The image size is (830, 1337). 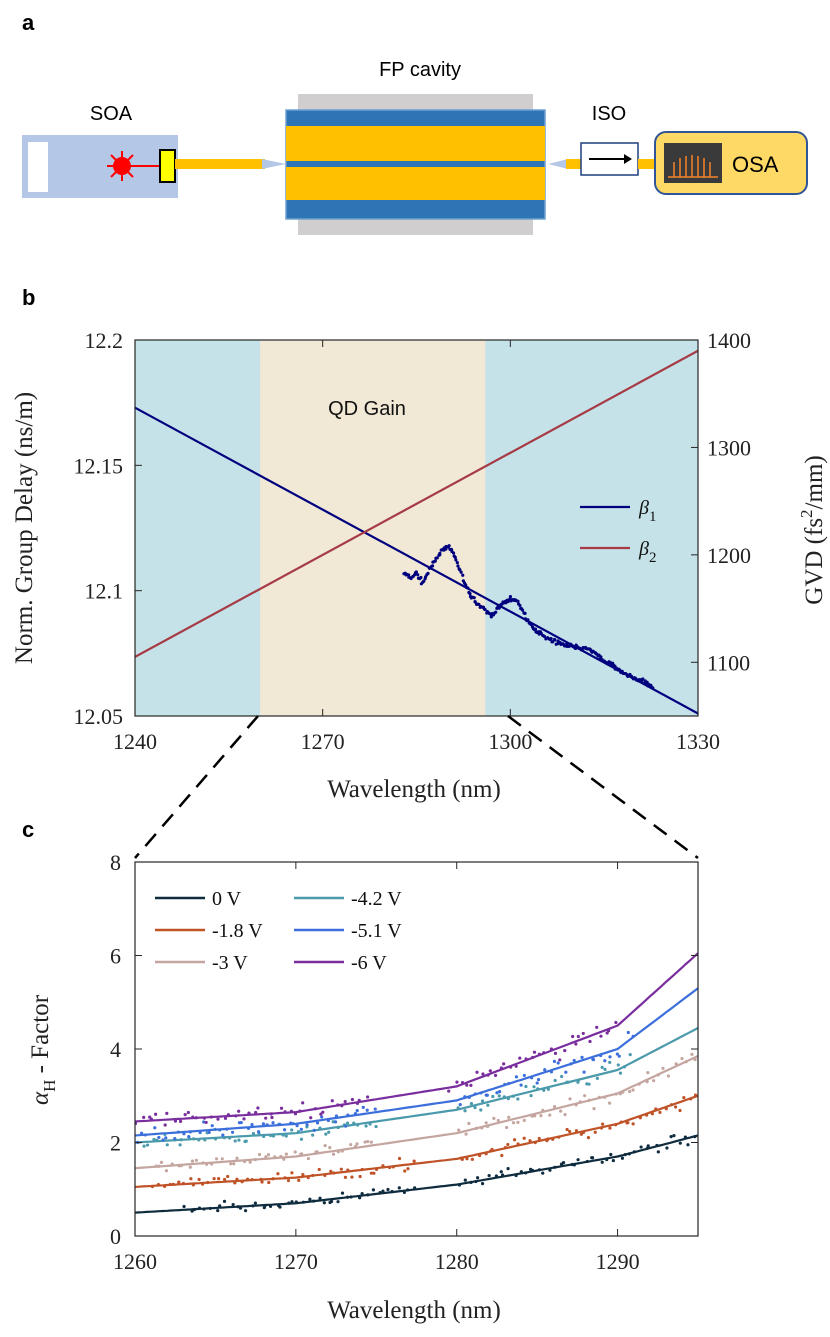 What do you see at coordinates (653, 517) in the screenshot?
I see `legend-subscript: 1` at bounding box center [653, 517].